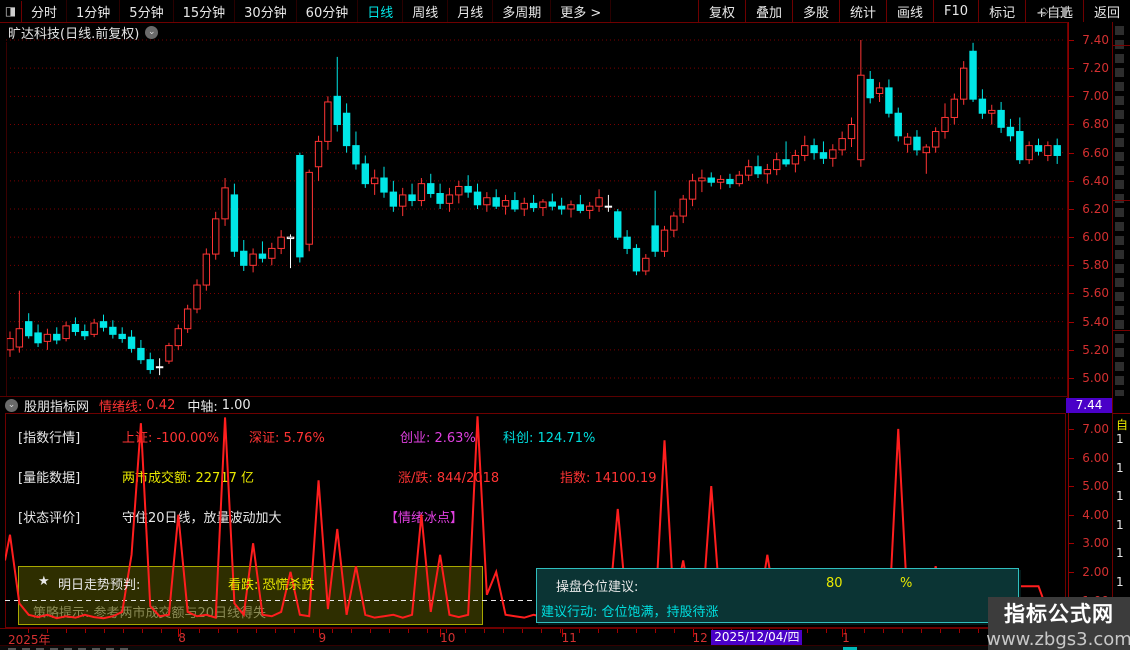  What do you see at coordinates (1095, 40) in the screenshot?
I see `price-tick-label: 7.40` at bounding box center [1095, 40].